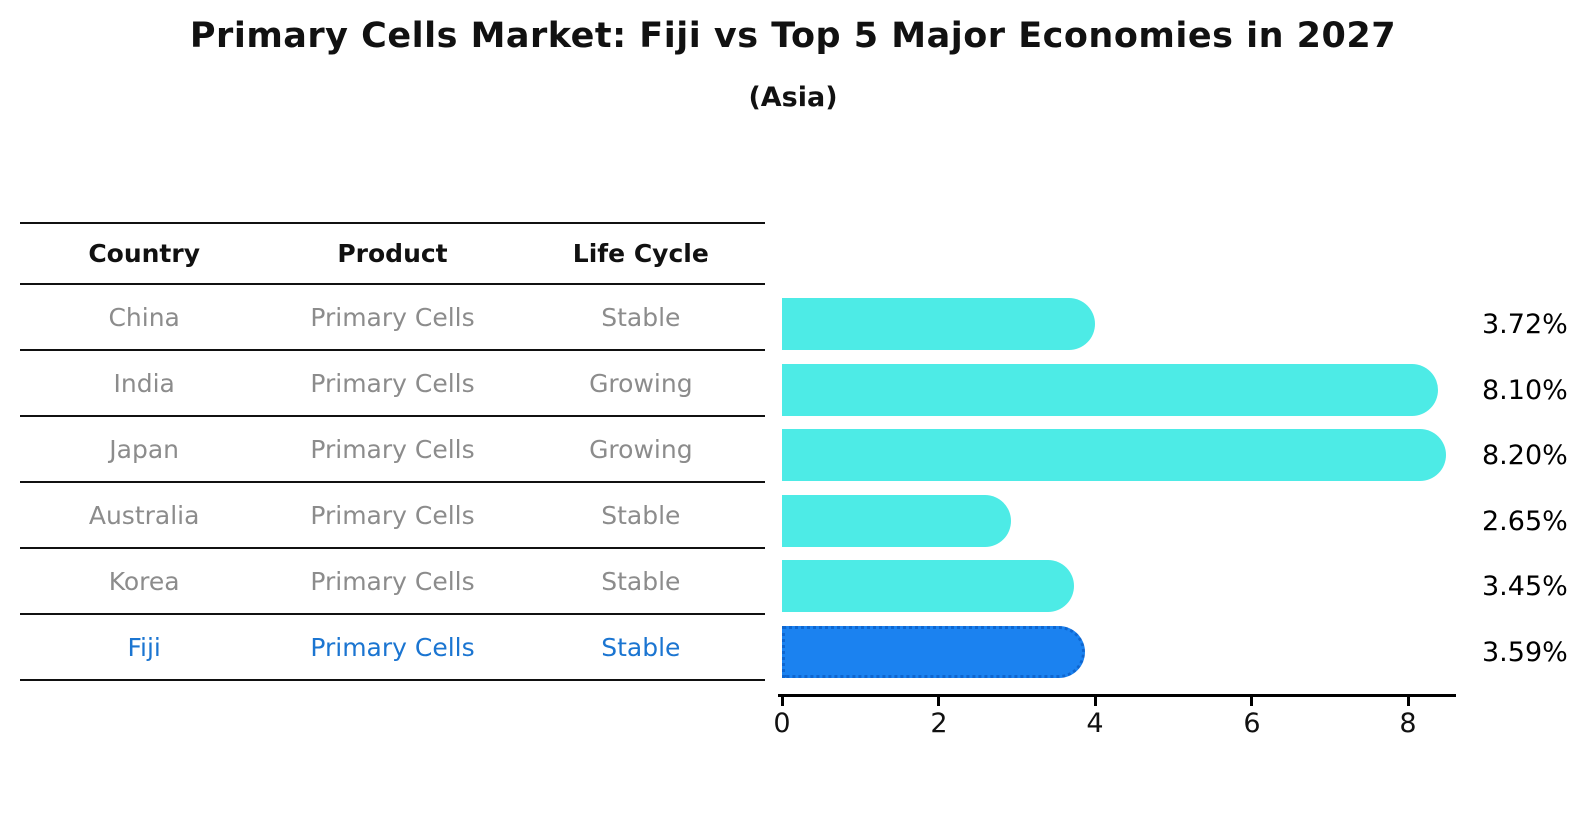  Describe the element at coordinates (793, 97) in the screenshot. I see `chart-subtitle: (Asia)` at that location.